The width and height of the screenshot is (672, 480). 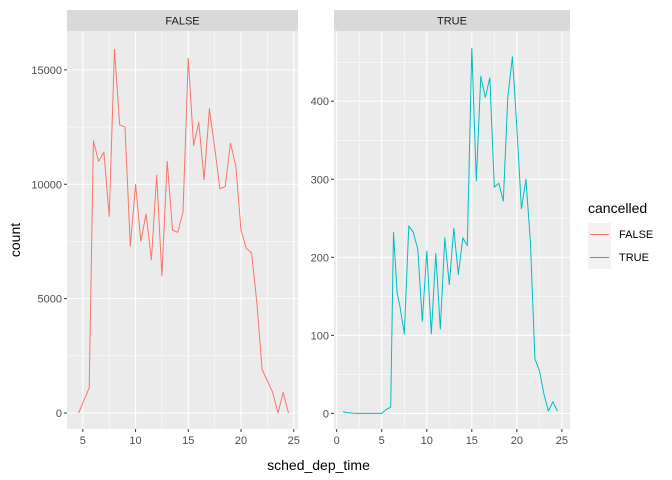 What do you see at coordinates (59, 414) in the screenshot?
I see `y-tick-label-0-0: 0` at bounding box center [59, 414].